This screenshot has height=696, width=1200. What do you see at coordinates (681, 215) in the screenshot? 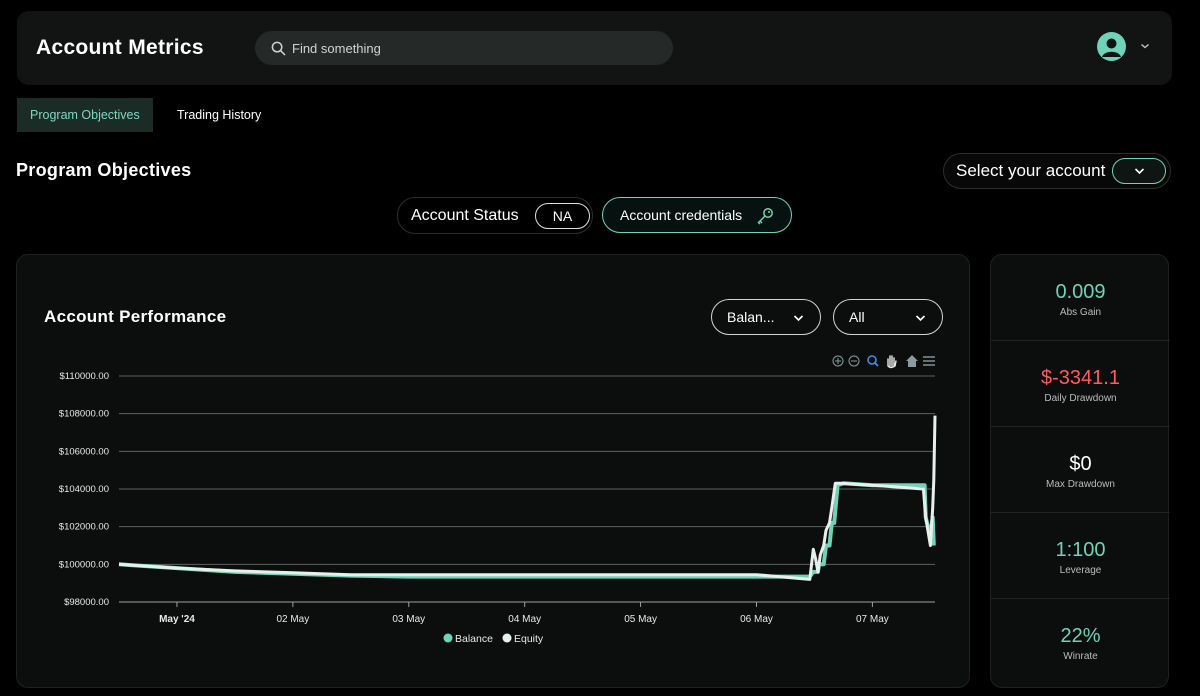
I see `account-credentials-label: Account credentials` at bounding box center [681, 215].